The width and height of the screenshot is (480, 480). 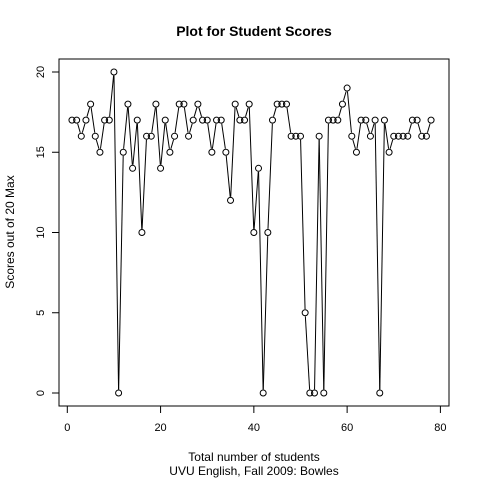 What do you see at coordinates (41, 152) in the screenshot?
I see `y-tick-label: 15` at bounding box center [41, 152].